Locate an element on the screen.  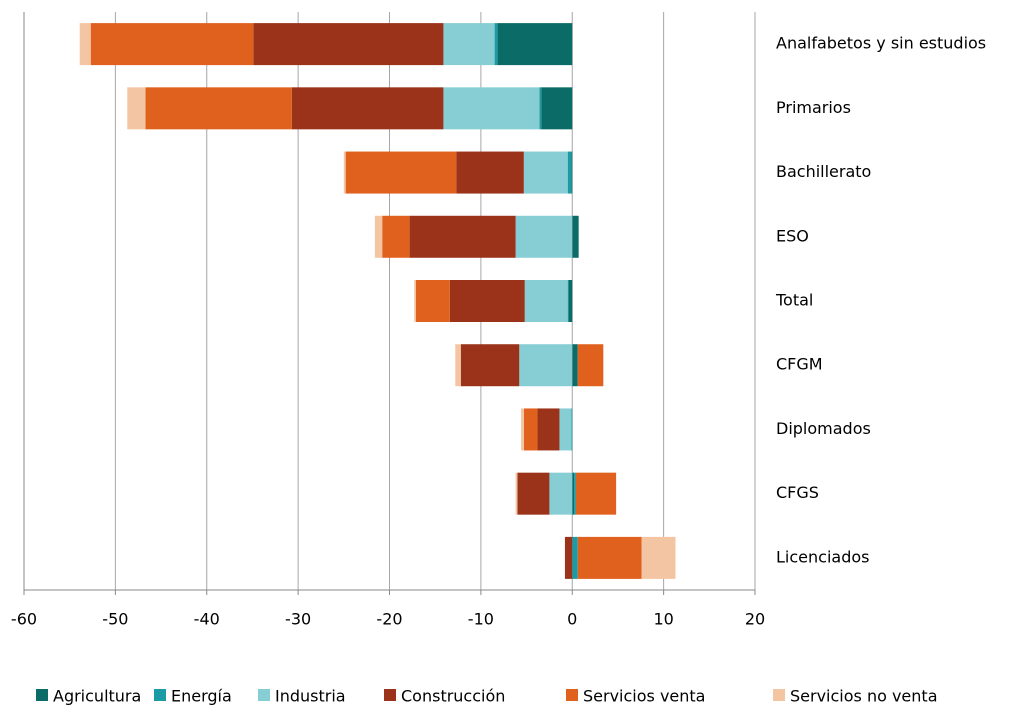
x-tick-label: 20 is located at coordinates (755, 619).